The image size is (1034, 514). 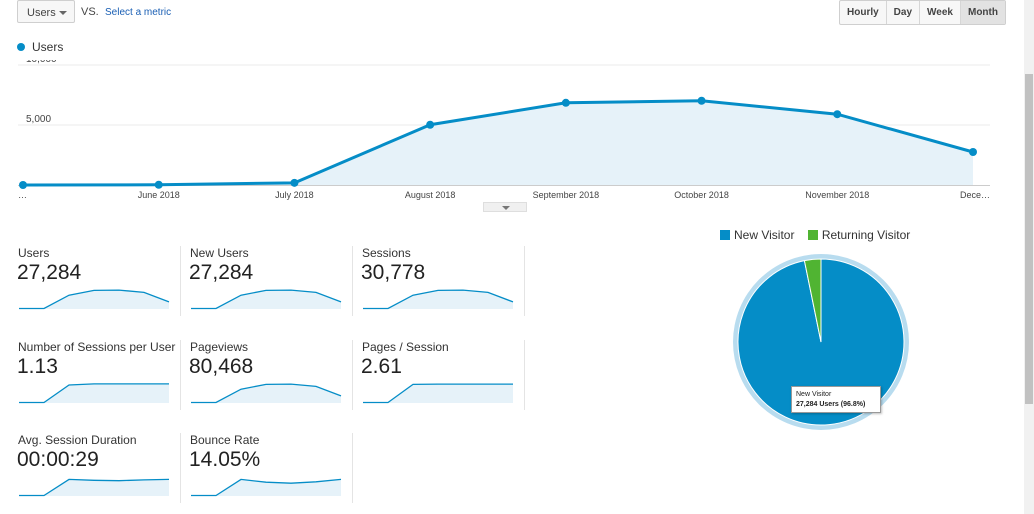 What do you see at coordinates (138, 12) in the screenshot?
I see `select-metric-link: Select a metric` at bounding box center [138, 12].